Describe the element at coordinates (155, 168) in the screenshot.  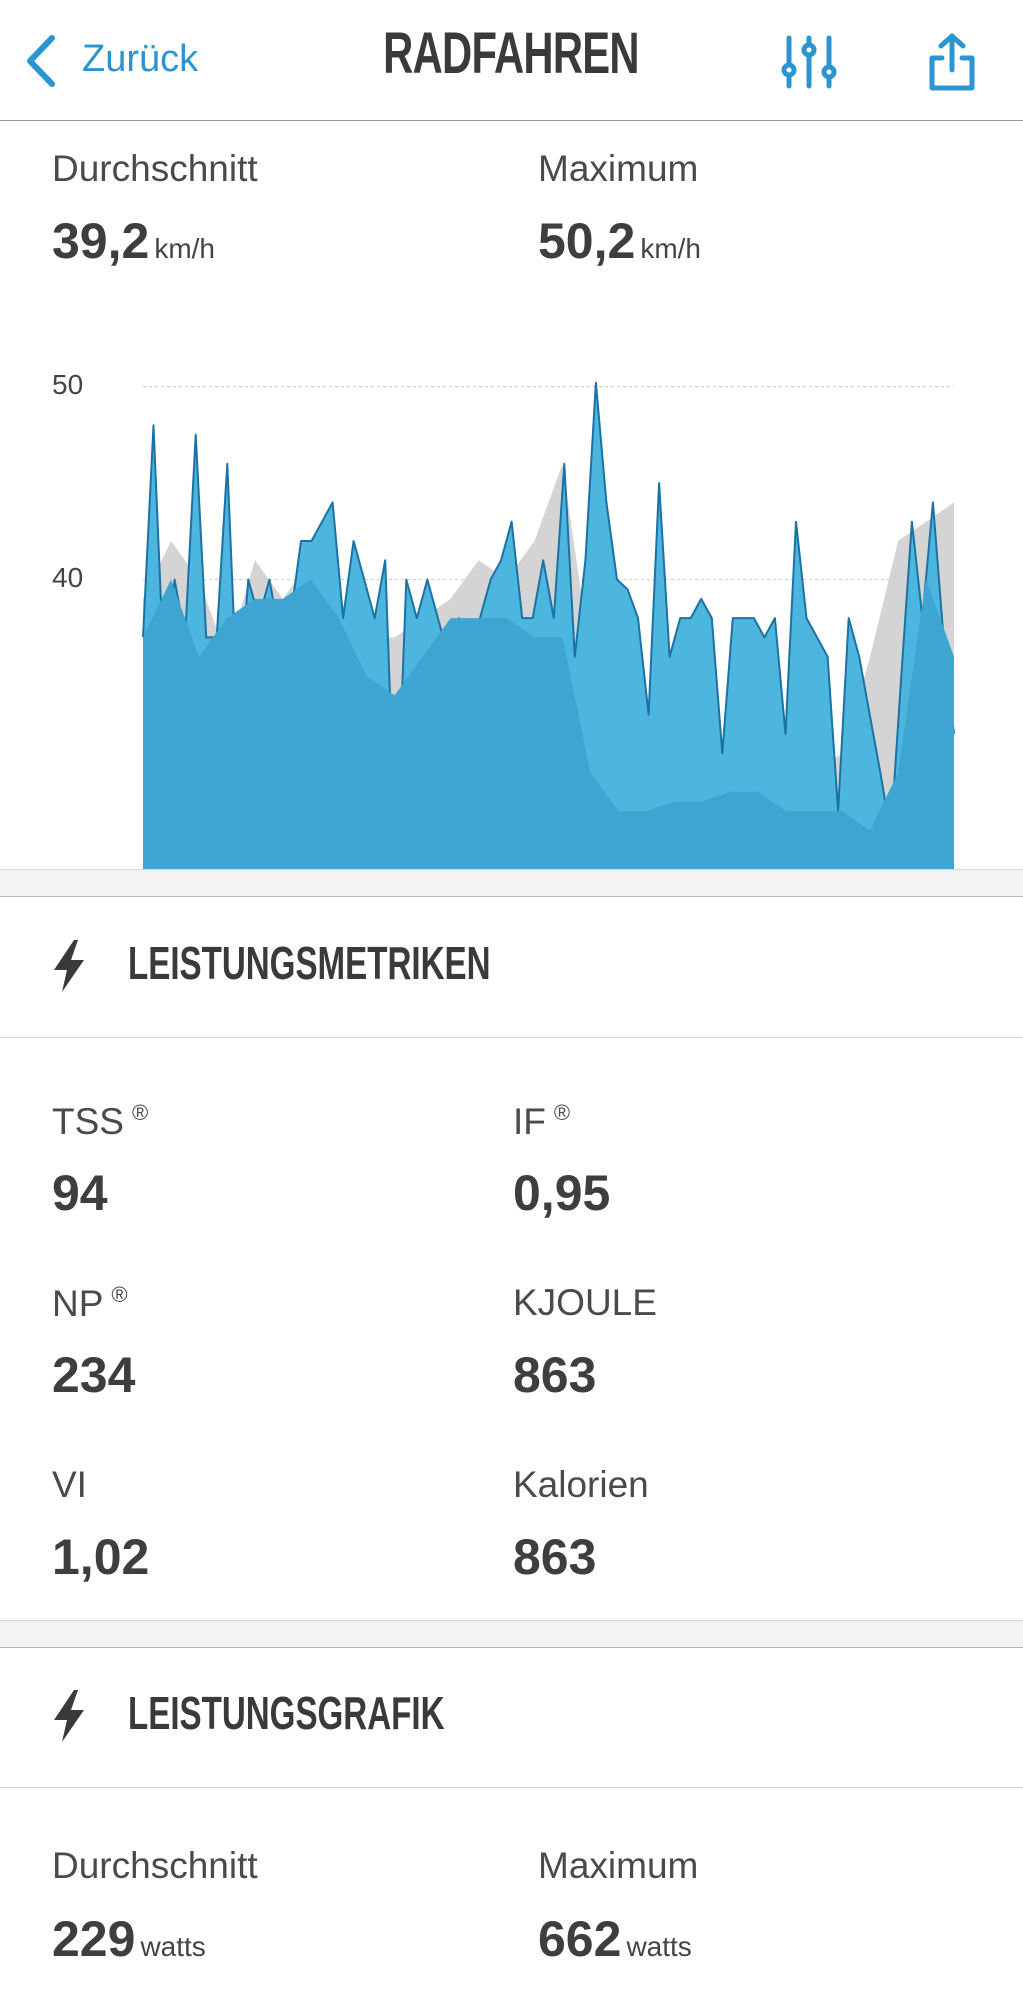
I see `speed-average-label: Durchschnitt` at that location.